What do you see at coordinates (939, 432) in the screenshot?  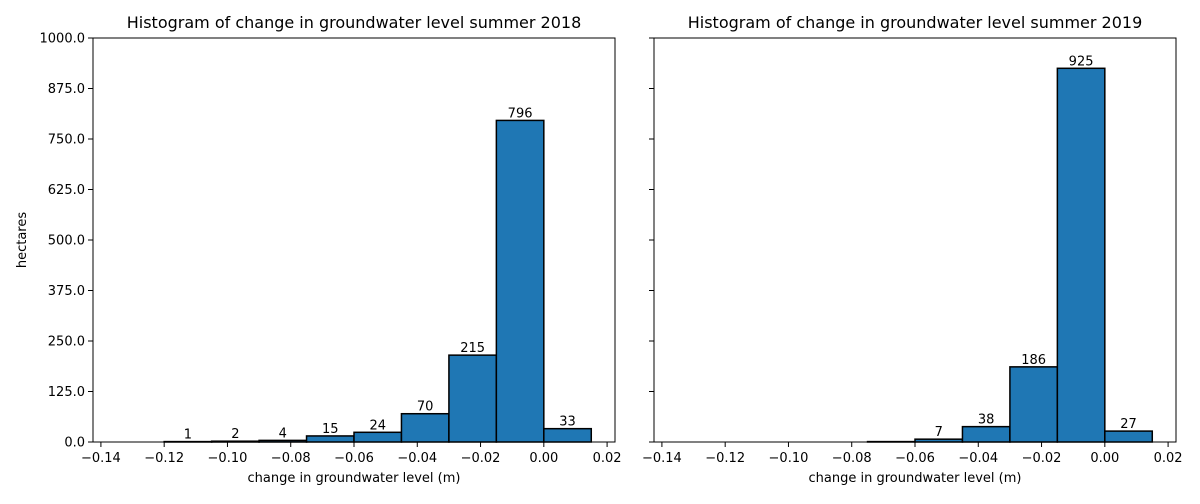 I see `bar-value-label: 7` at bounding box center [939, 432].